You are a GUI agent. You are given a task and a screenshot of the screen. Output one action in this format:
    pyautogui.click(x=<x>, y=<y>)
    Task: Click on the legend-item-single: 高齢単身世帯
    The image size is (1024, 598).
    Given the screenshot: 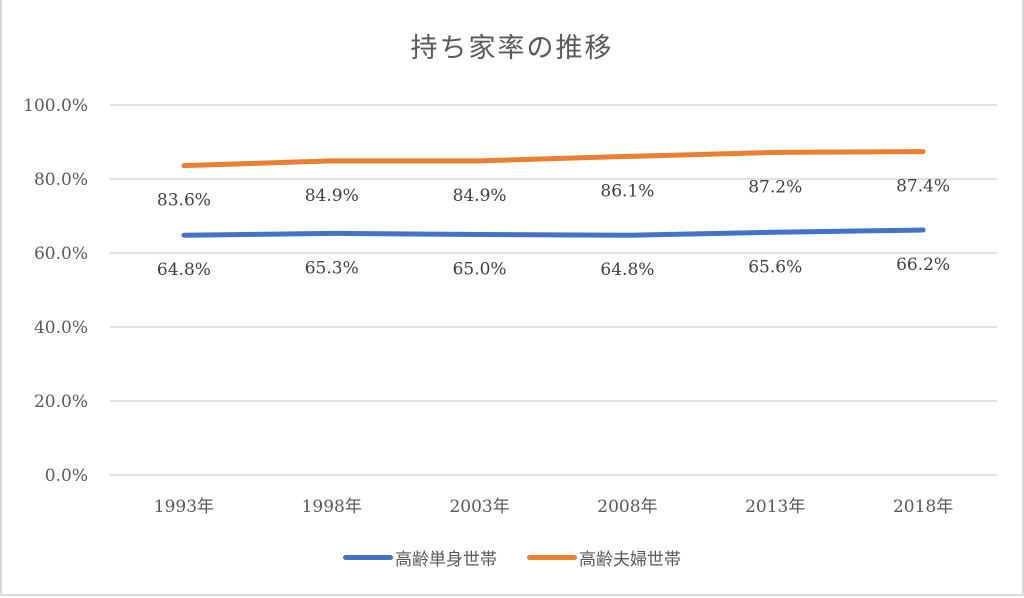 What is the action you would take?
    pyautogui.click(x=420, y=557)
    